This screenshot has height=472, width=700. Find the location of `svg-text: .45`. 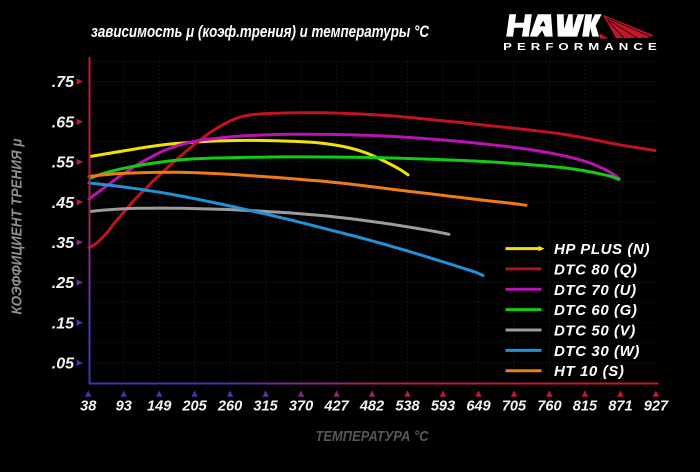

svg-text: .45 is located at coordinates (63, 203).